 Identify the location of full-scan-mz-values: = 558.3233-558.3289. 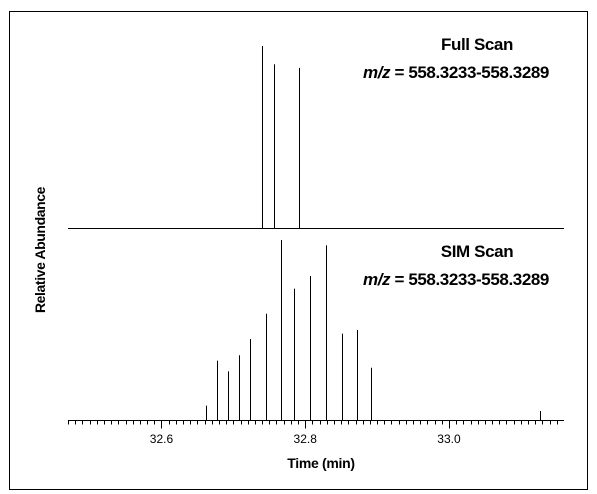
(469, 72).